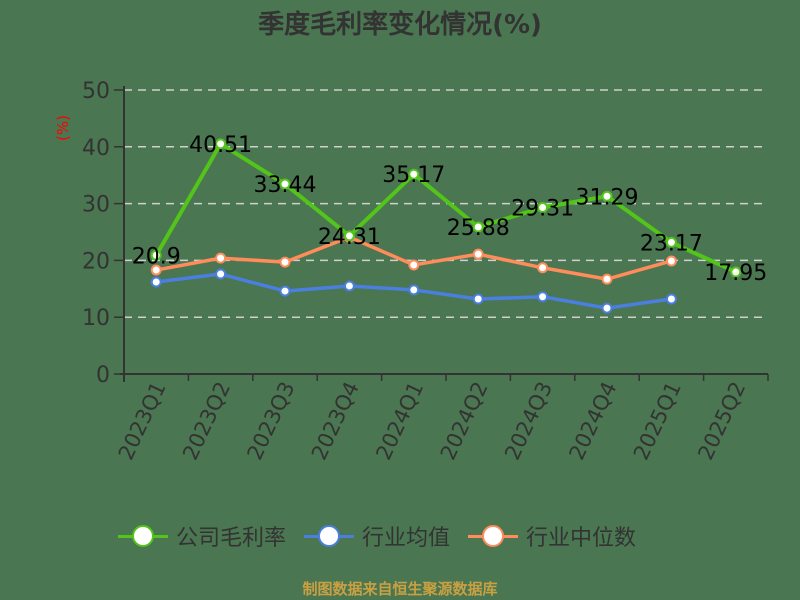 The height and width of the screenshot is (600, 800). Describe the element at coordinates (96, 261) in the screenshot. I see `y-tick-label: 20` at that location.